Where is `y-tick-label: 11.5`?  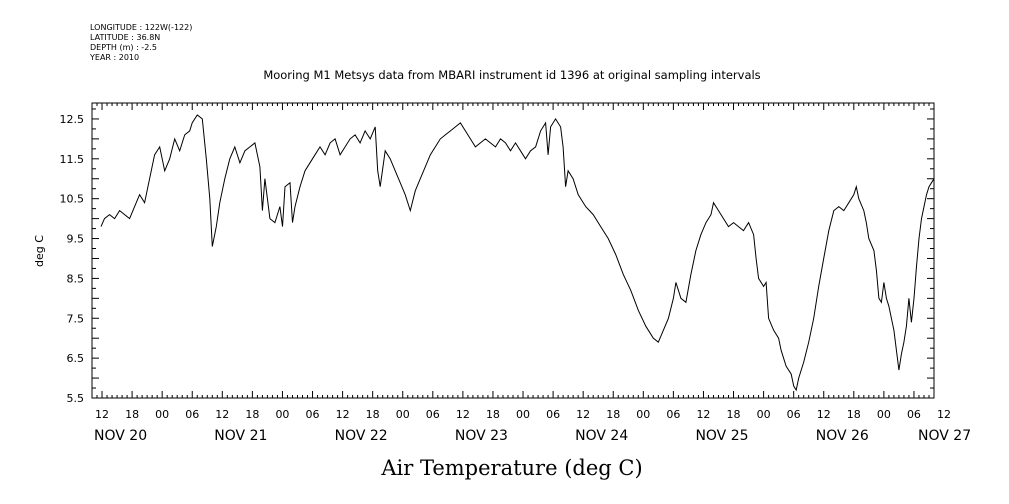
y-tick-label: 11.5 is located at coordinates (72, 159).